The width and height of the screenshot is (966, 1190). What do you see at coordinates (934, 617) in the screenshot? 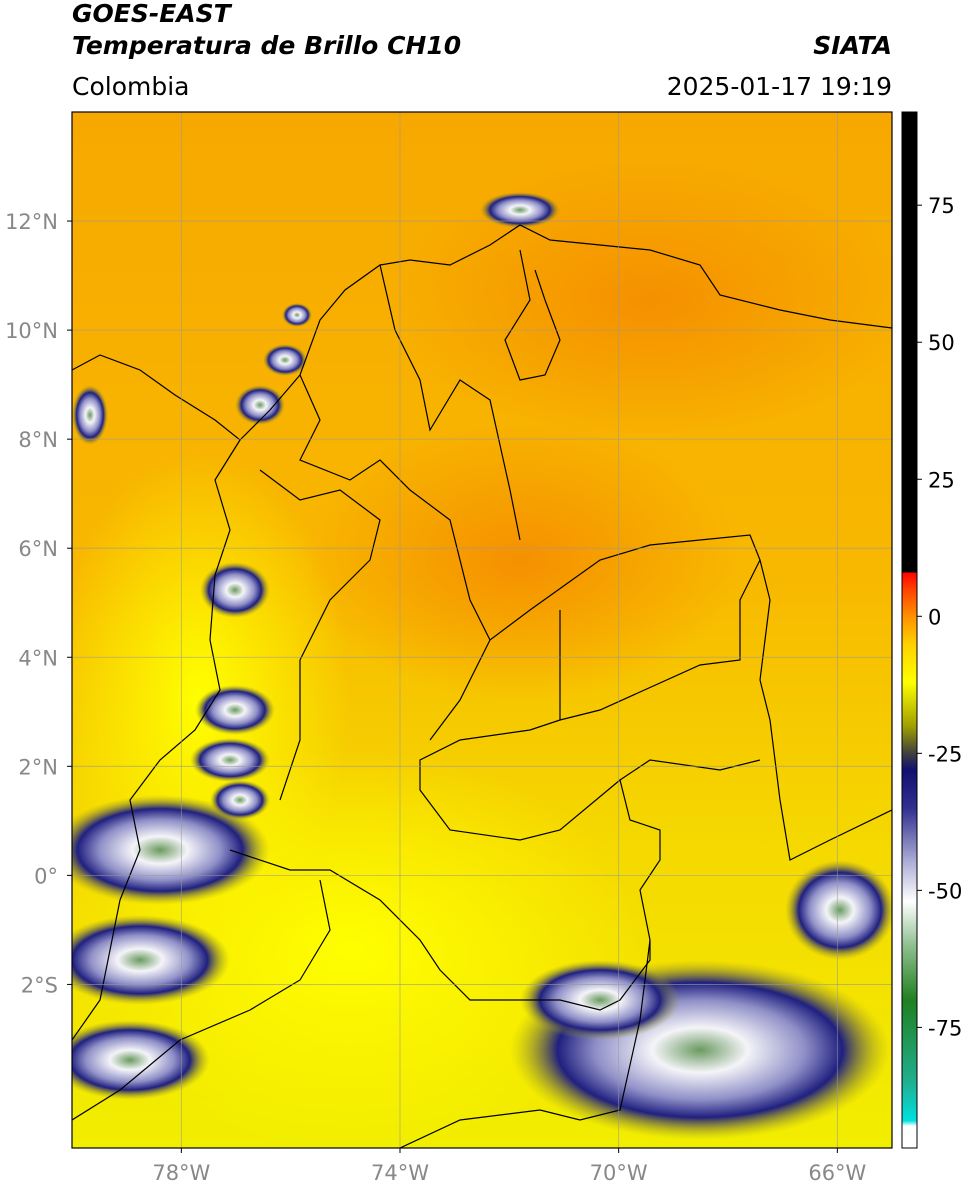
I see `colorbar-tick-label: 0` at bounding box center [934, 617].